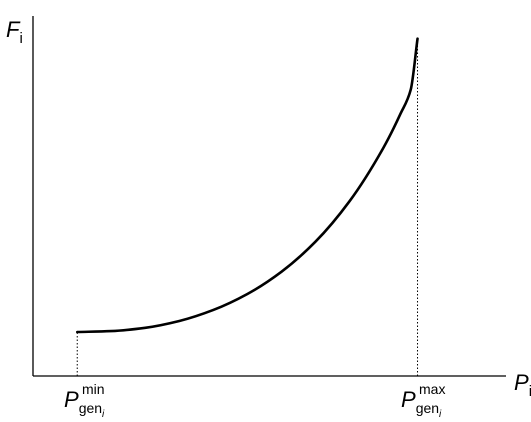 The image size is (531, 422). Describe the element at coordinates (71, 399) in the screenshot. I see `tick-min-base: P` at that location.